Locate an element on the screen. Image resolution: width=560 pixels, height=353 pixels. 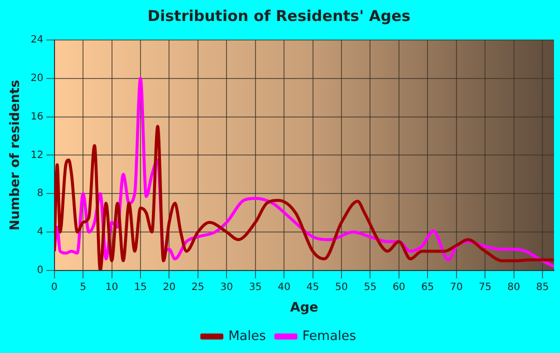
chart-title: Distribution of Residents' Ages is located at coordinates (279, 15).